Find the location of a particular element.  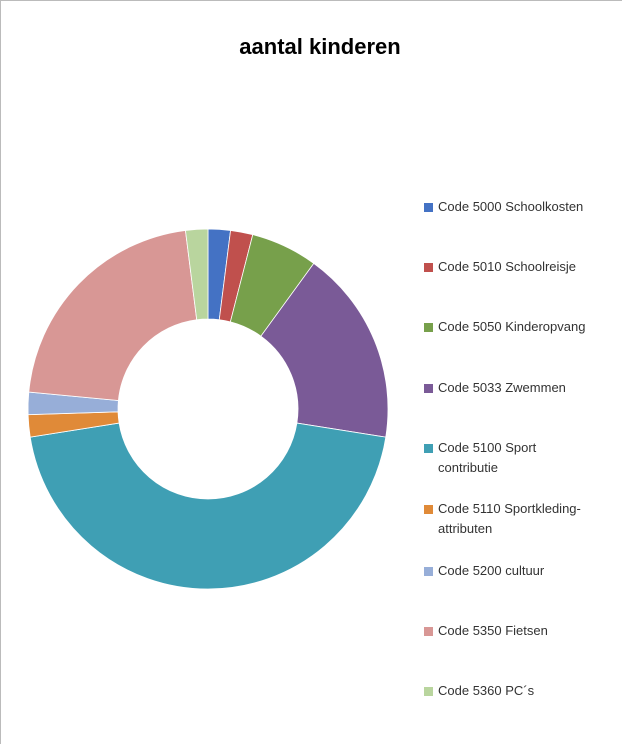

legend-item: Code 5350 Fietsen is located at coordinates (522, 632).